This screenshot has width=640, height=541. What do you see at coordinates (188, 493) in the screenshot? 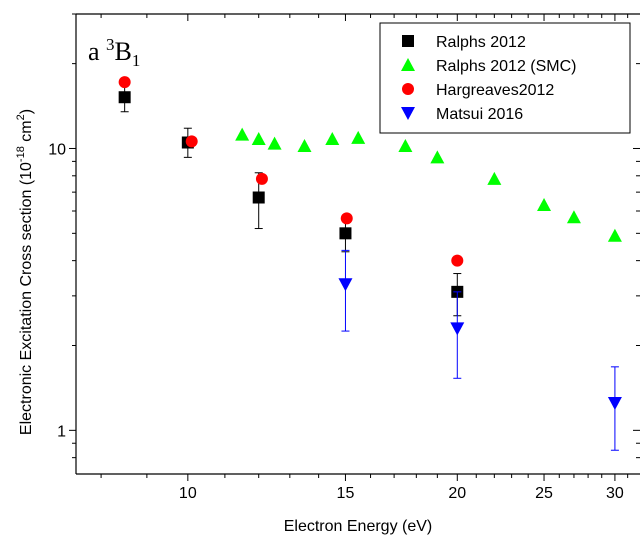
I see `x-tick-label: 10` at bounding box center [188, 493].